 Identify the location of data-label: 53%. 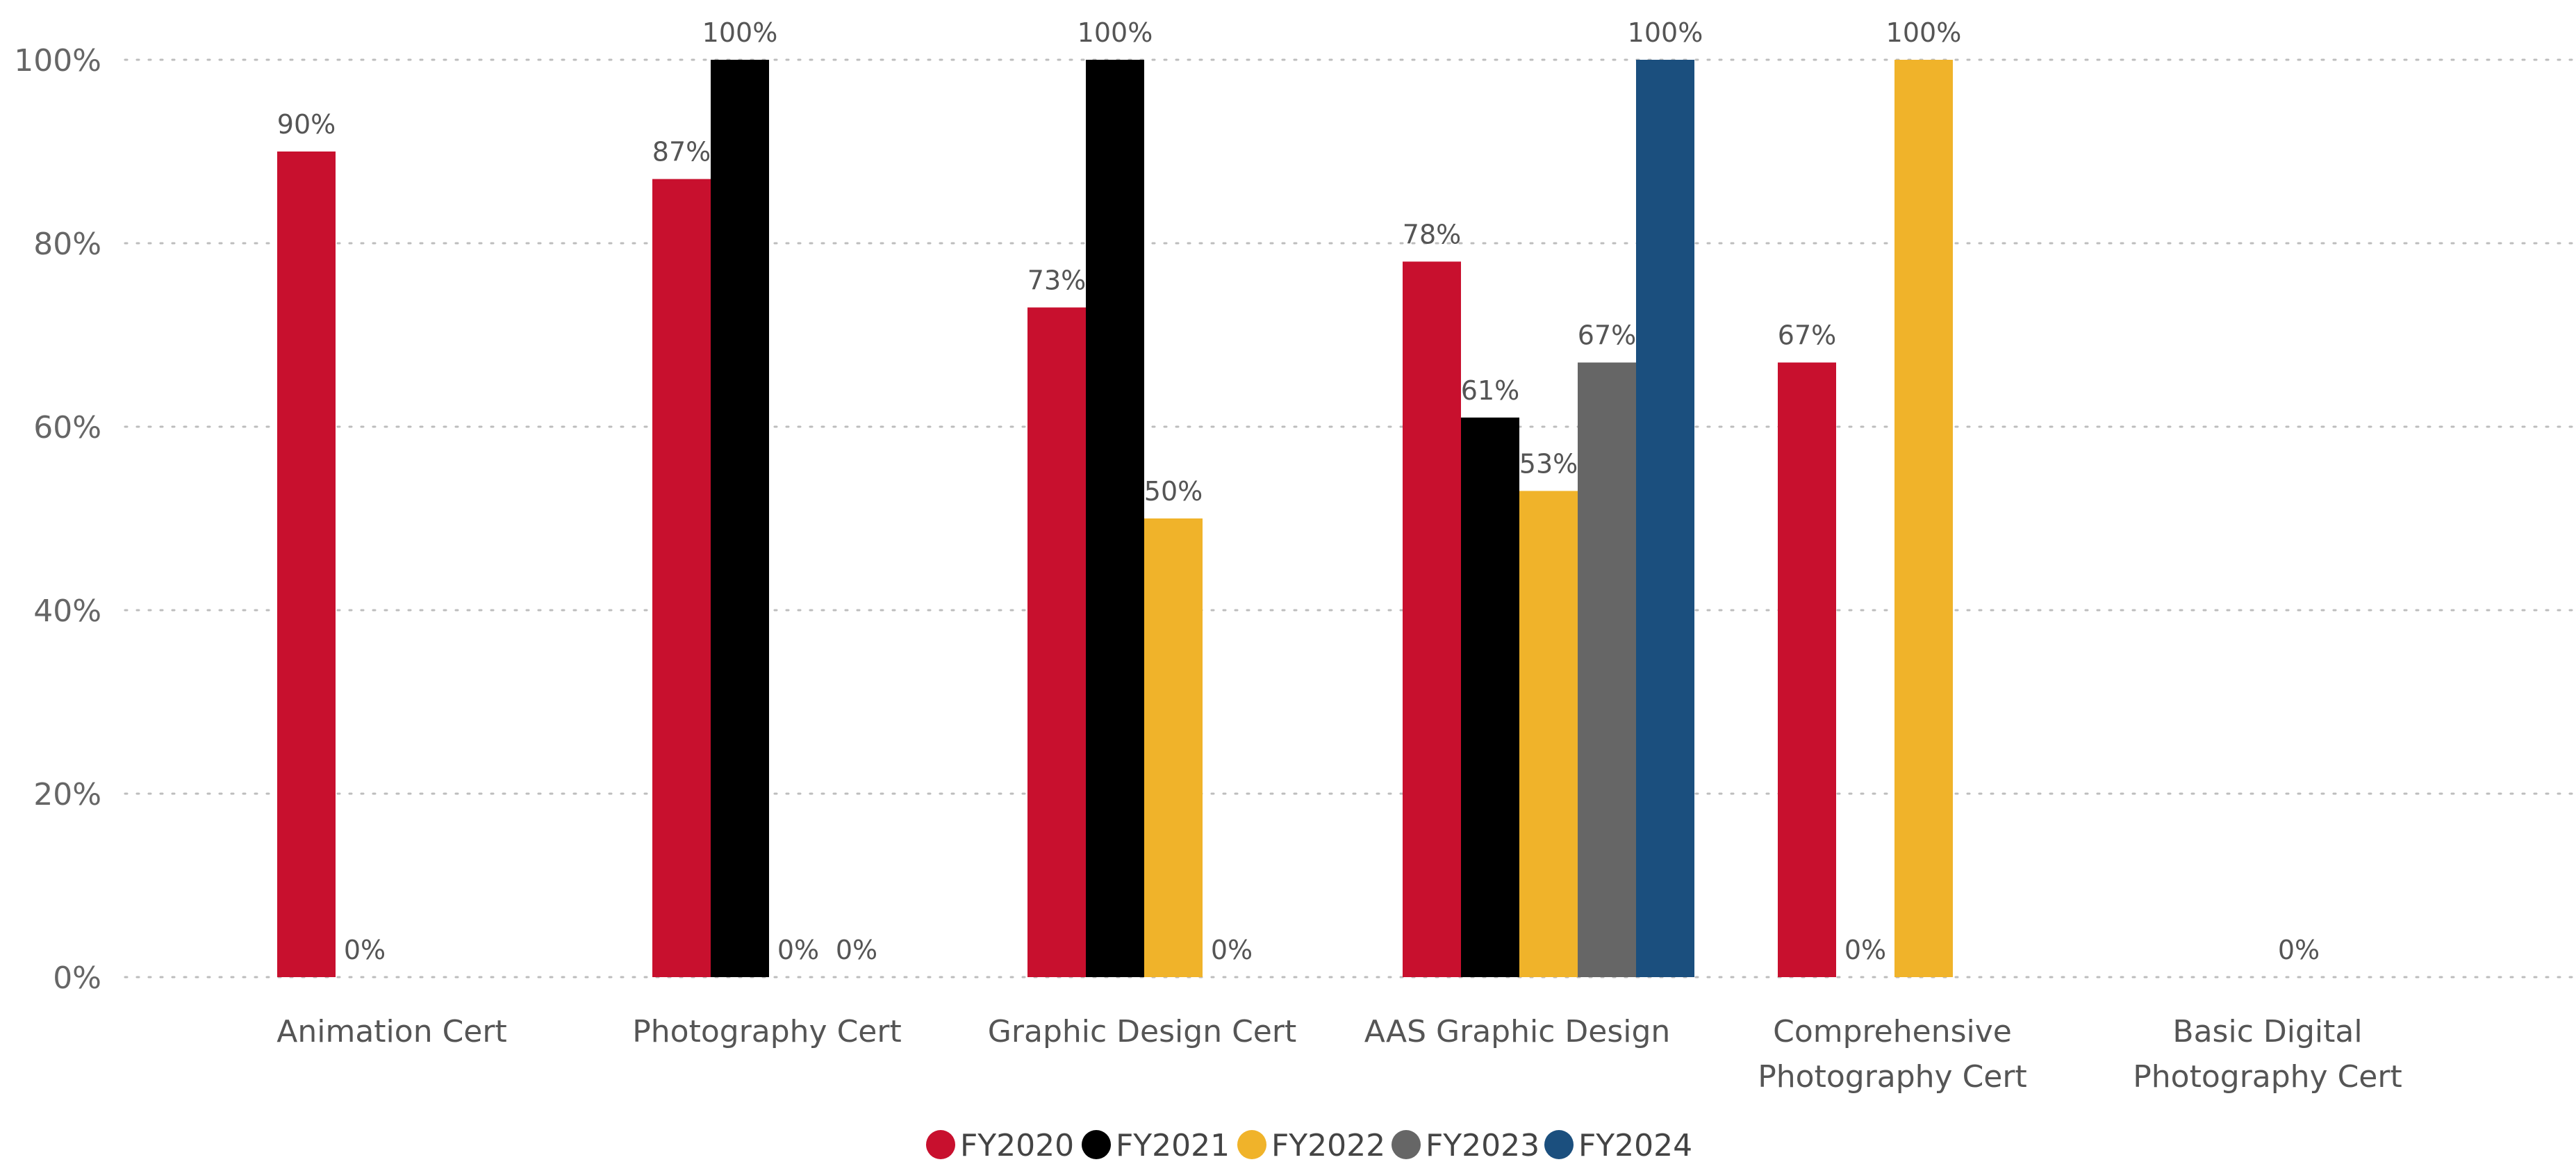
(1549, 464).